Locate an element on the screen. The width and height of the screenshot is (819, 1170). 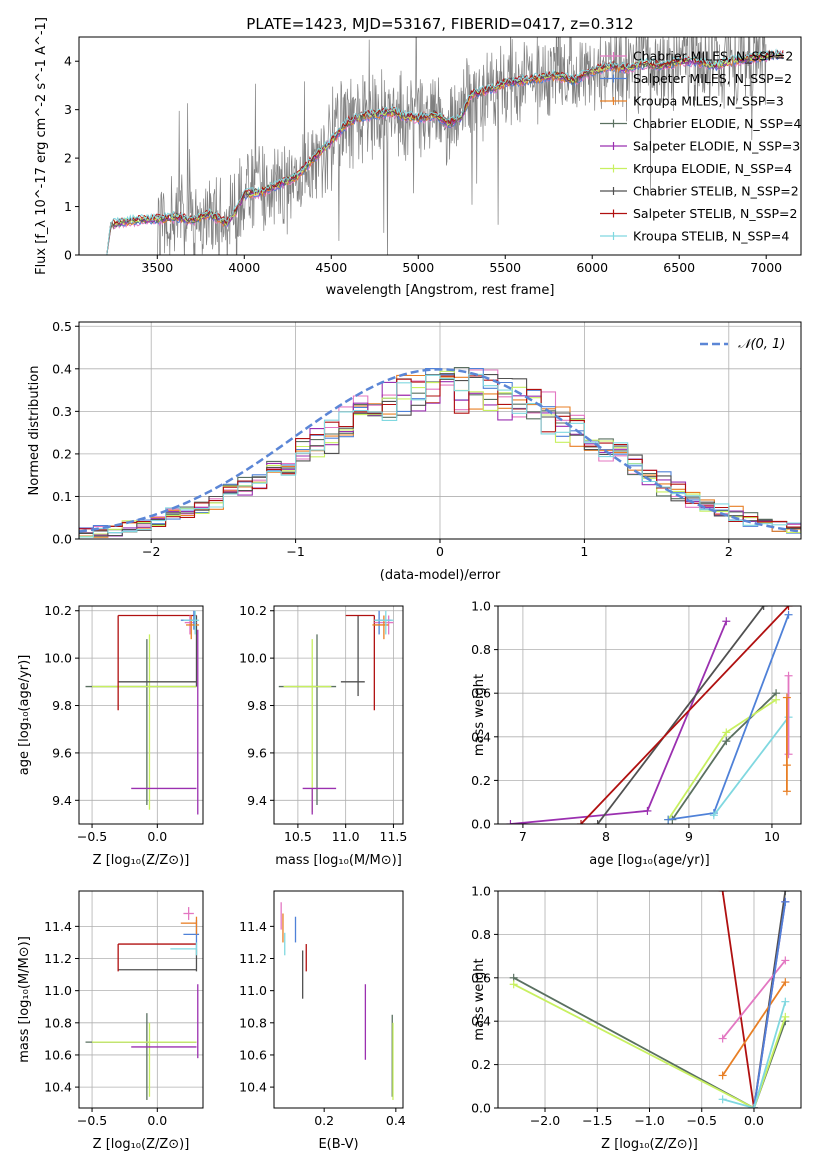
x-tick-label: 6500 is located at coordinates (679, 267).